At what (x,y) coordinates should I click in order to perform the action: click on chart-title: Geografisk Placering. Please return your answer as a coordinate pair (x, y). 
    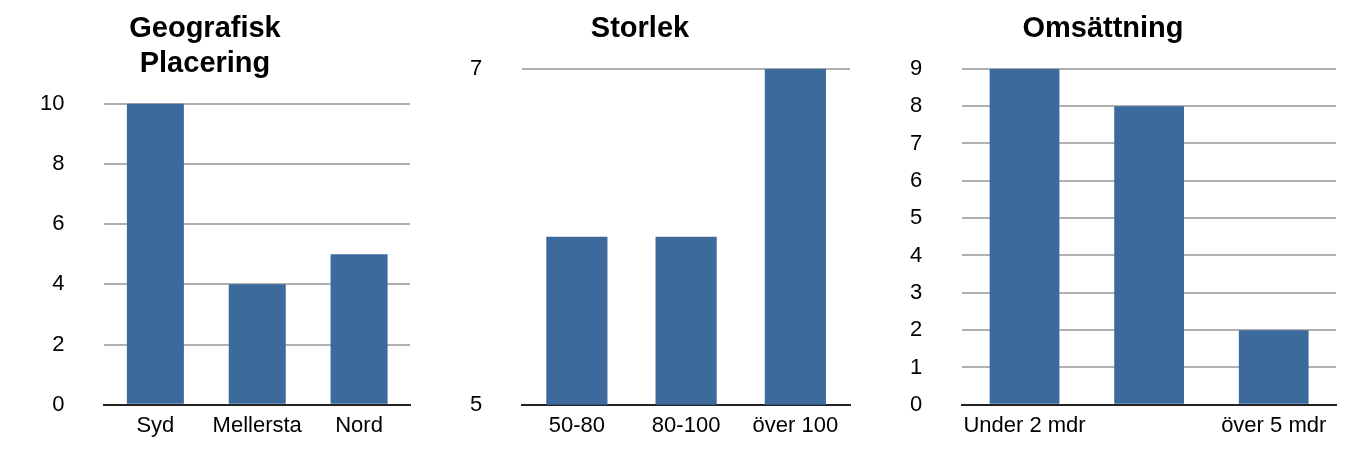
    Looking at the image, I should click on (205, 45).